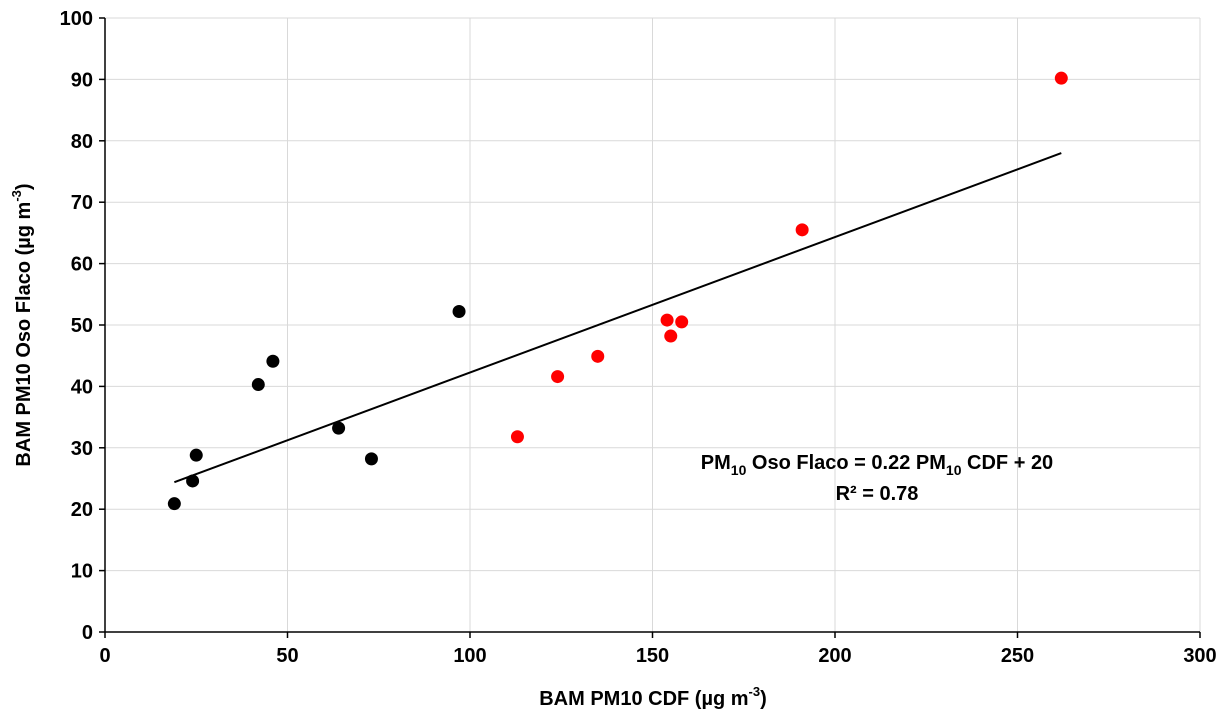 This screenshot has width=1225, height=717. What do you see at coordinates (82, 572) in the screenshot?
I see `y-tick-label: 10` at bounding box center [82, 572].